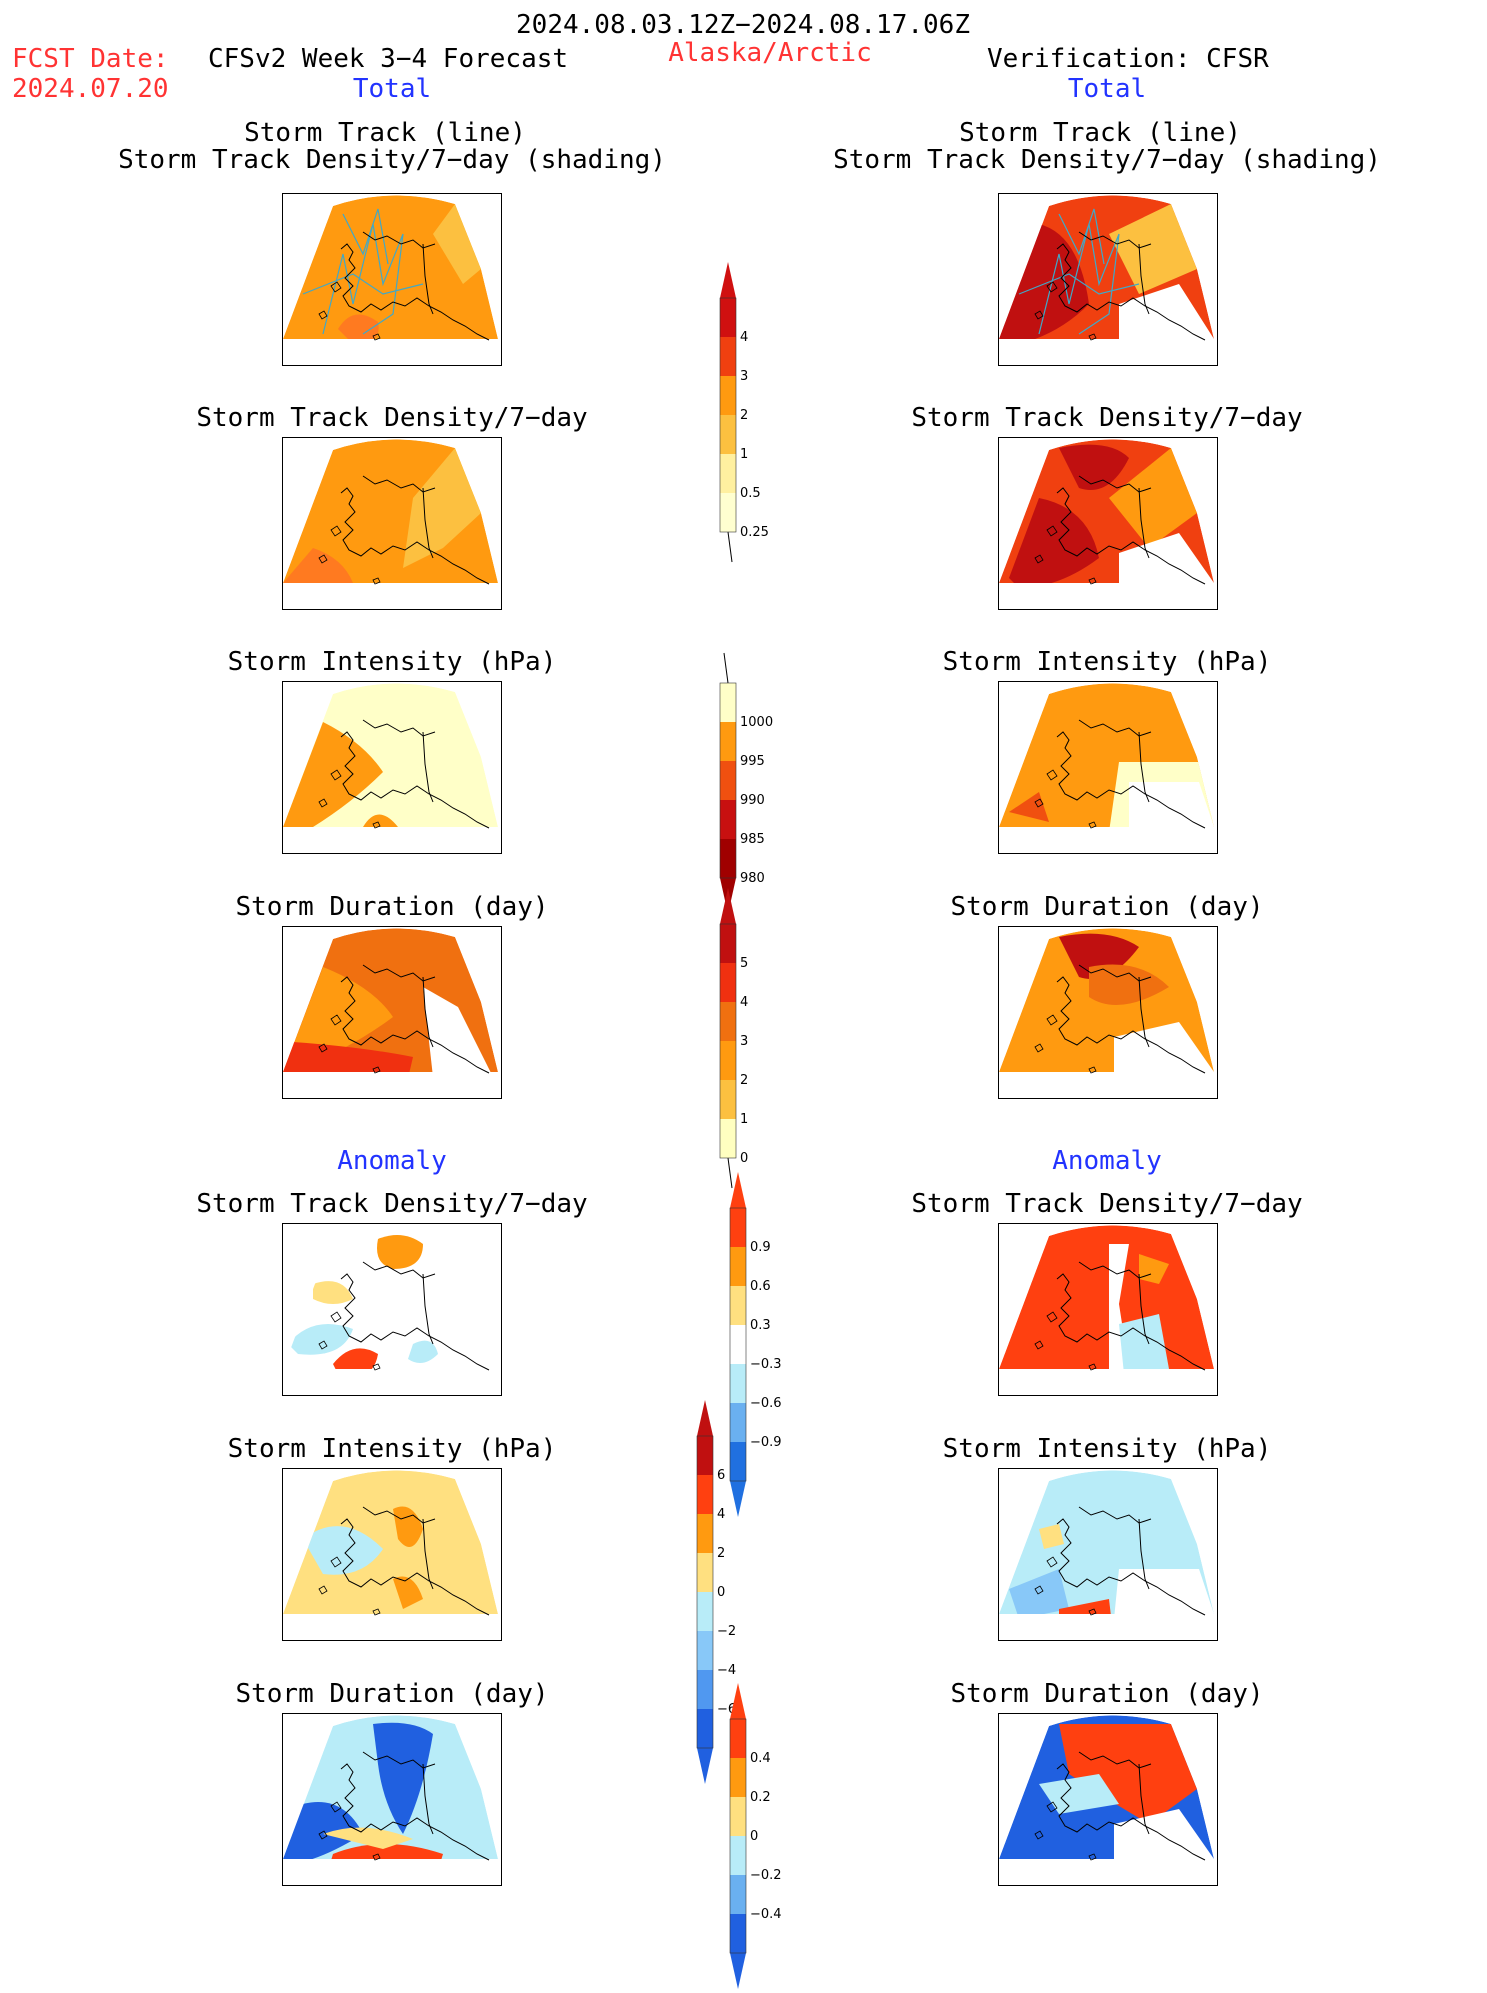 Image resolution: width=1487 pixels, height=1993 pixels. I want to click on left-duration-title: Storm Duration (day), so click(392, 907).